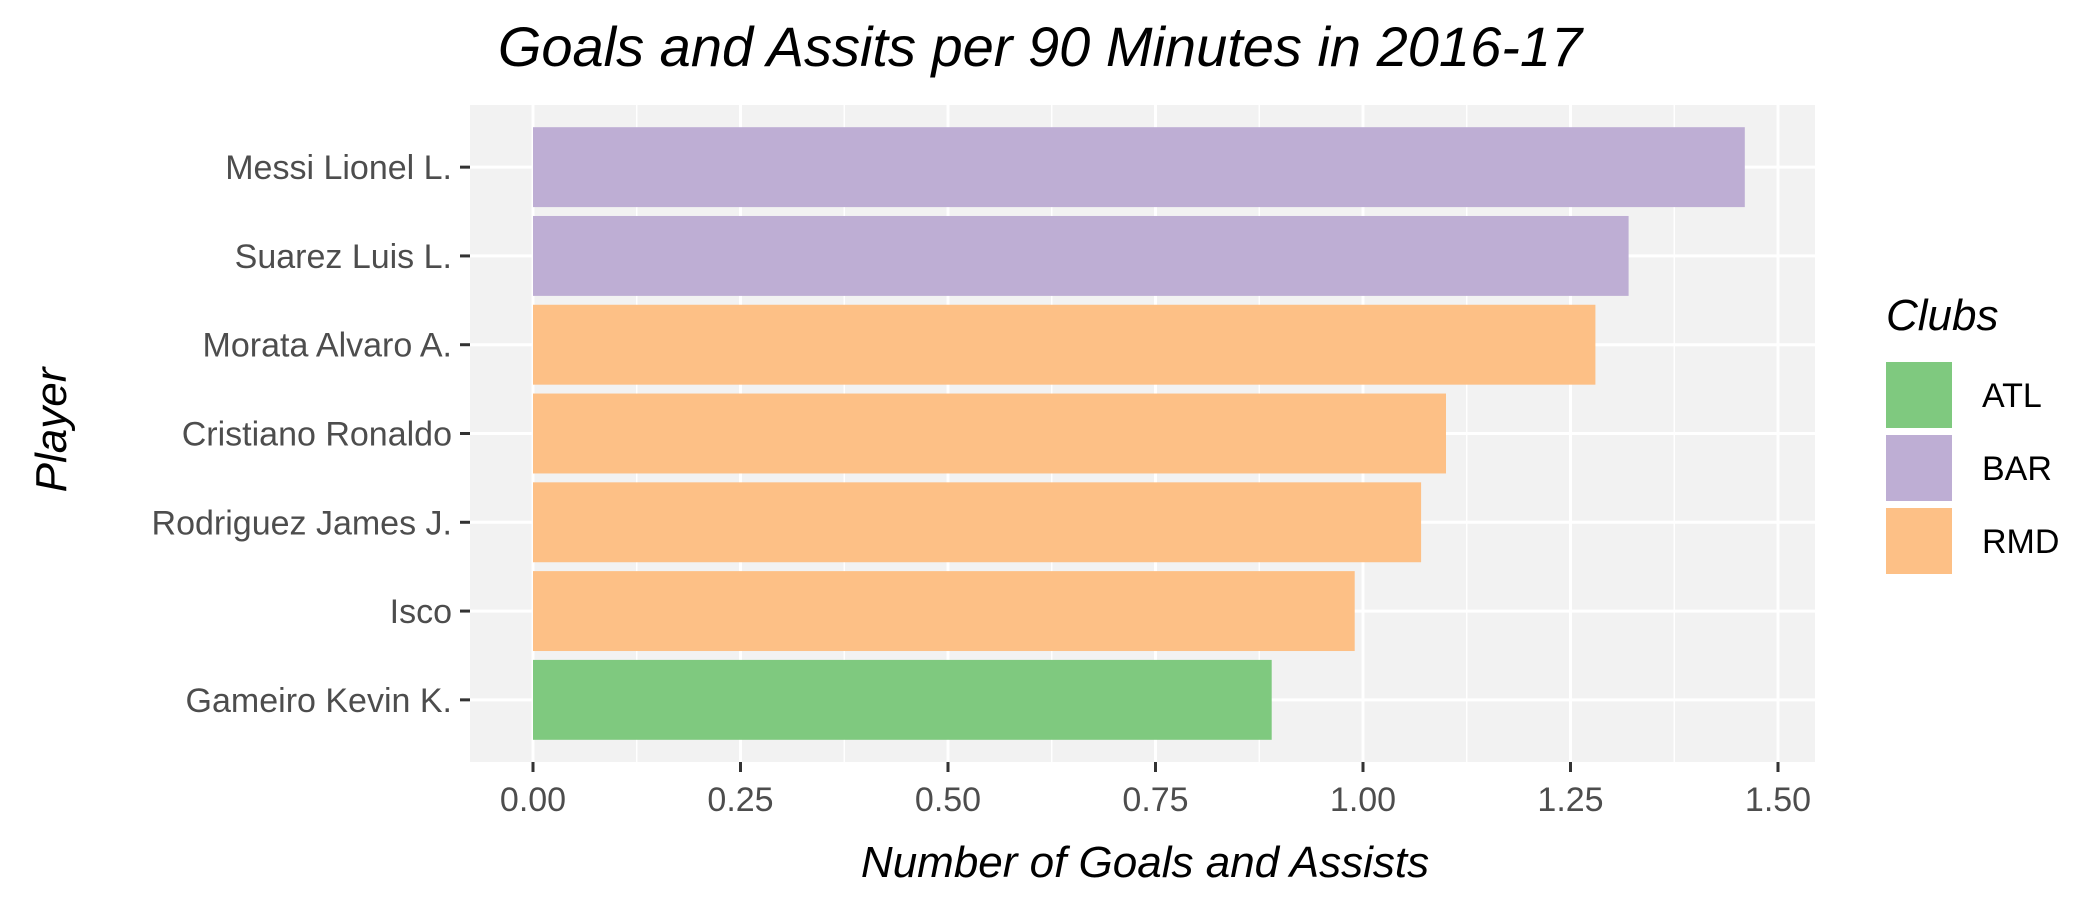 This screenshot has height=900, width=2100. Describe the element at coordinates (1972, 432) in the screenshot. I see `legend: Clubs ATL BAR RMD` at that location.